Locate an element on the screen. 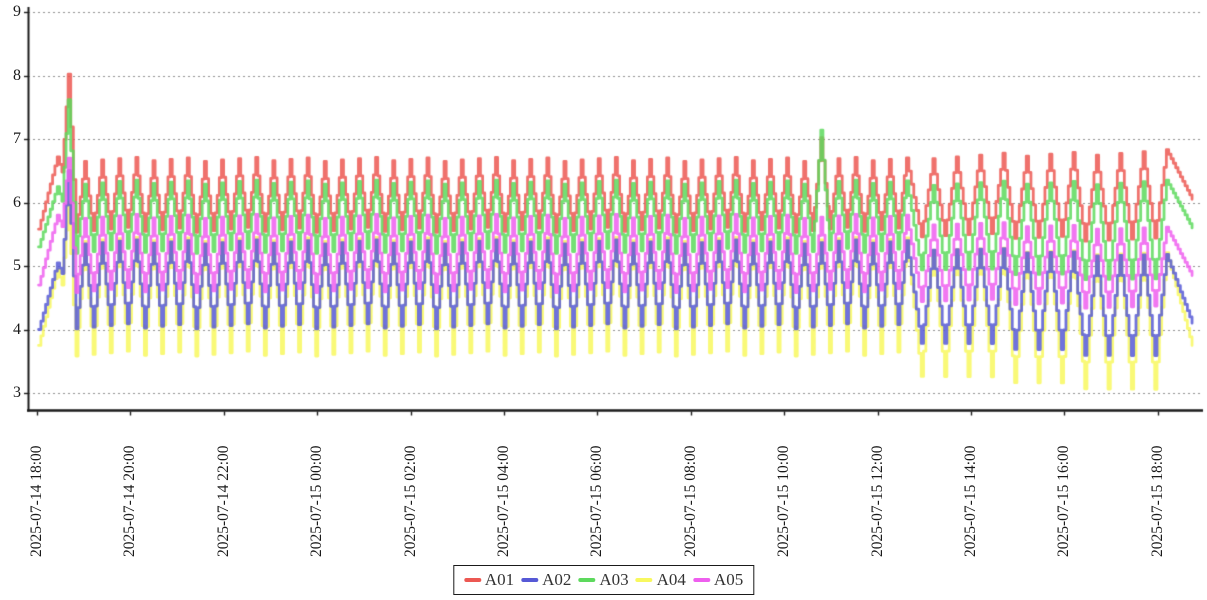 This screenshot has height=600, width=1207. x-tick-label: 2025-07-15 12:00 is located at coordinates (877, 501).